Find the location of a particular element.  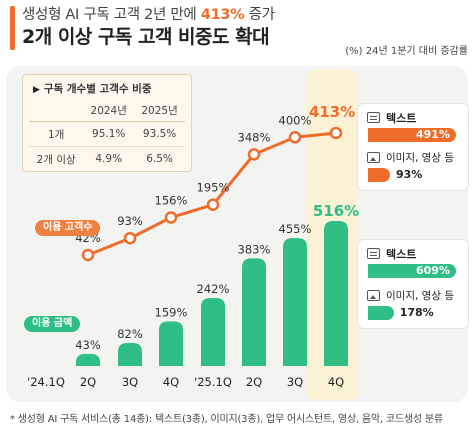

amount-bar-label: 516% is located at coordinates (336, 211).